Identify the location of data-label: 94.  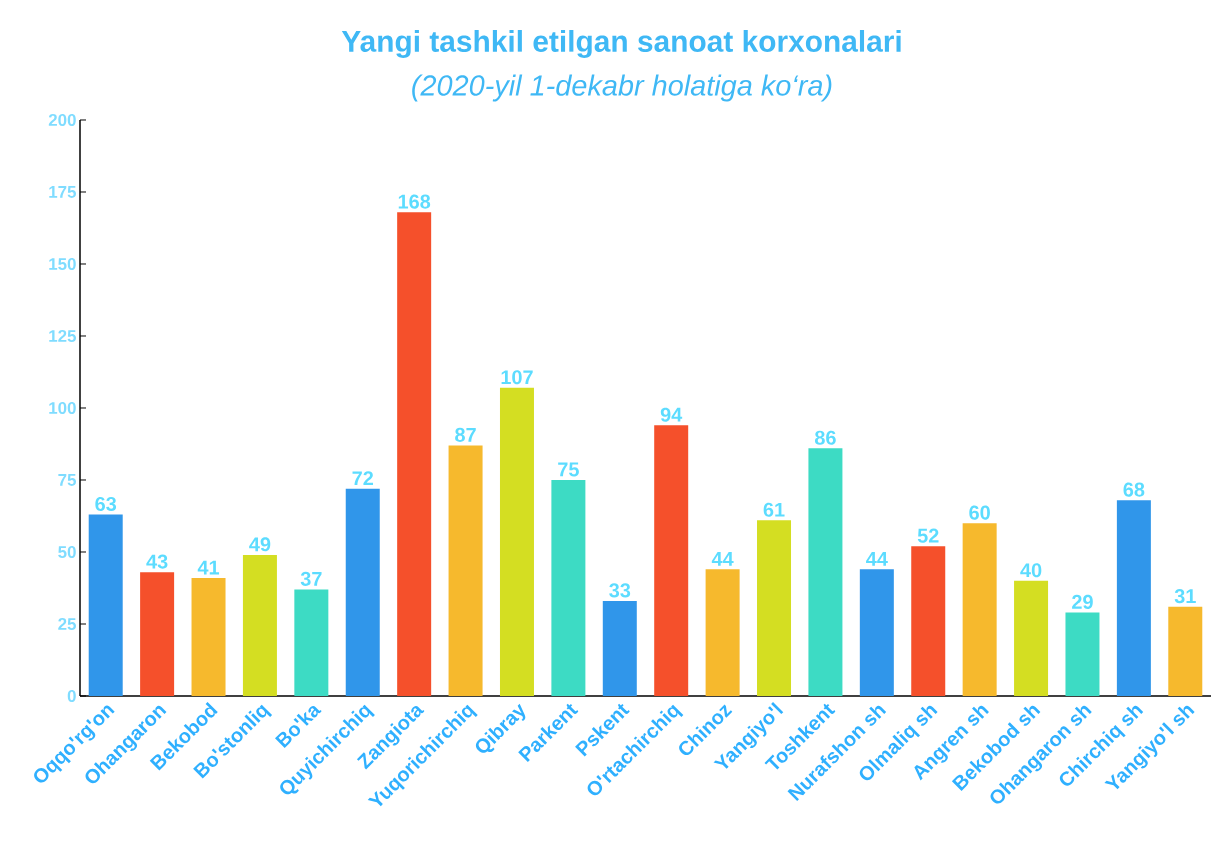
(671, 414).